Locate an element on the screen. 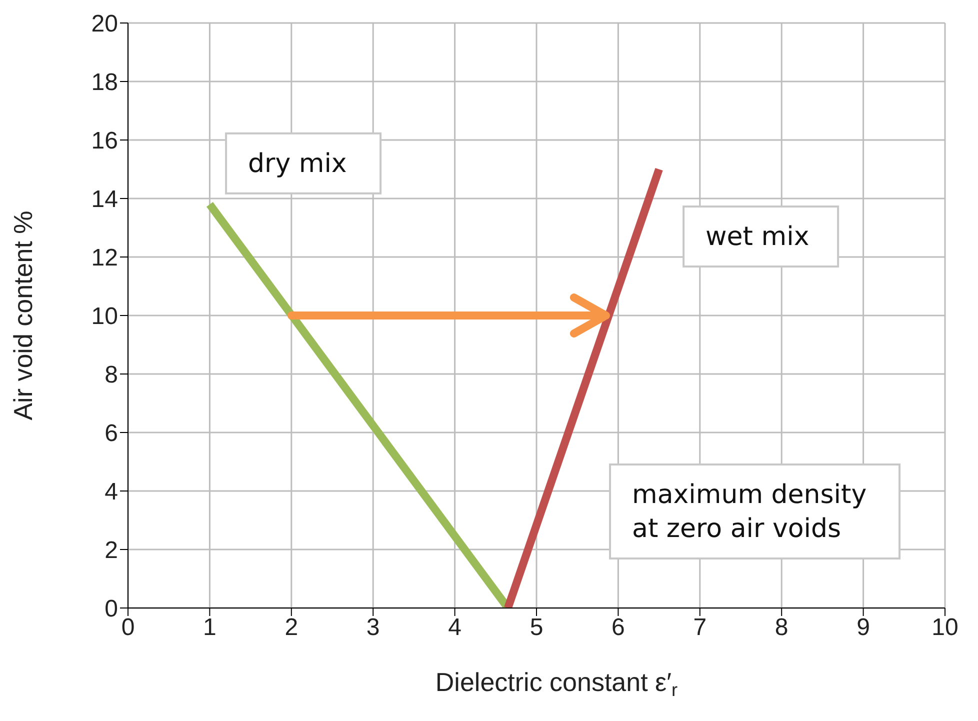 The width and height of the screenshot is (978, 721). y-tick-label: 14 is located at coordinates (104, 200).